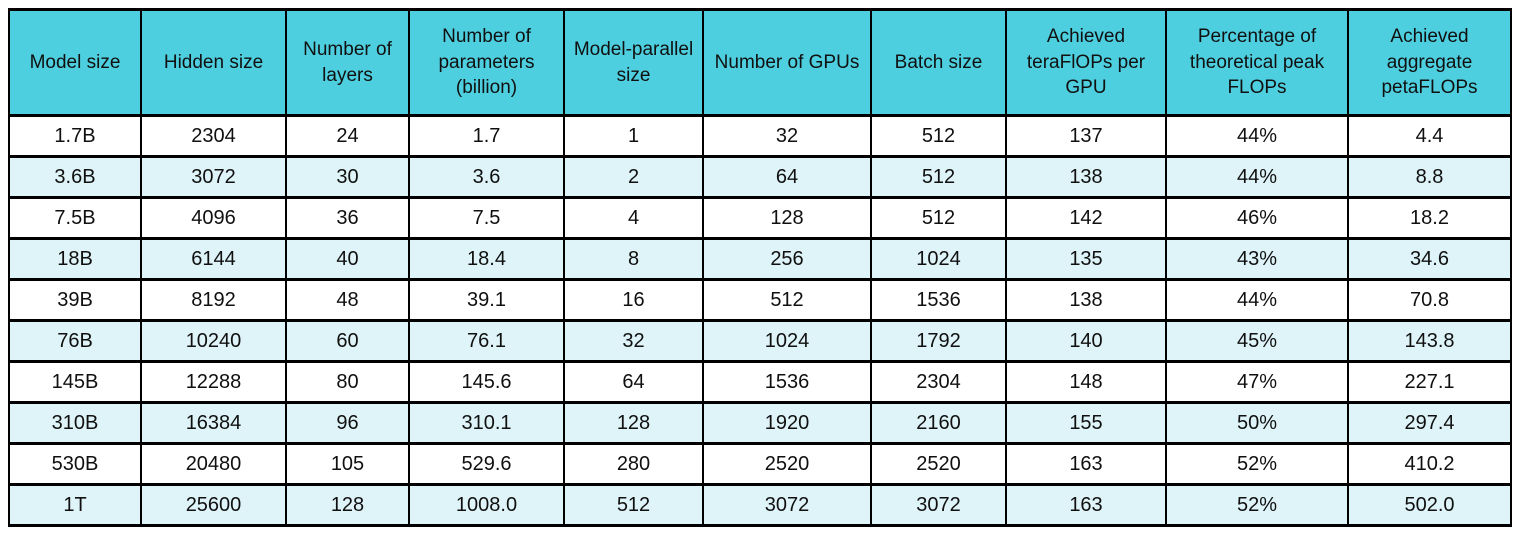 This screenshot has width=1517, height=533. Describe the element at coordinates (486, 177) in the screenshot. I see `table-cell: 3.6` at that location.